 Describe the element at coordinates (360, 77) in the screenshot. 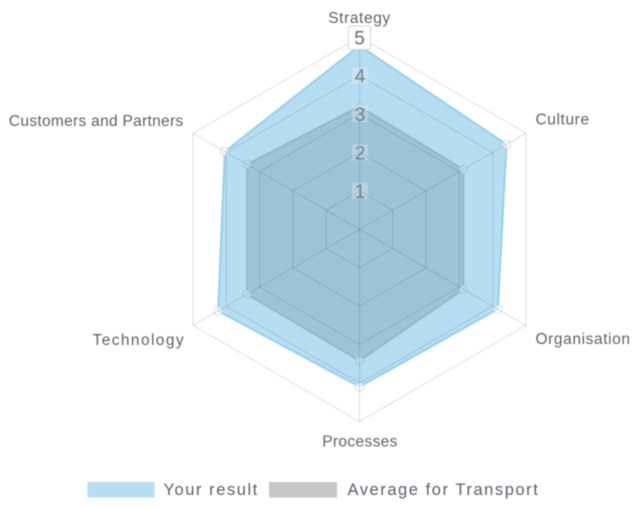

I see `svg-text: 4` at that location.